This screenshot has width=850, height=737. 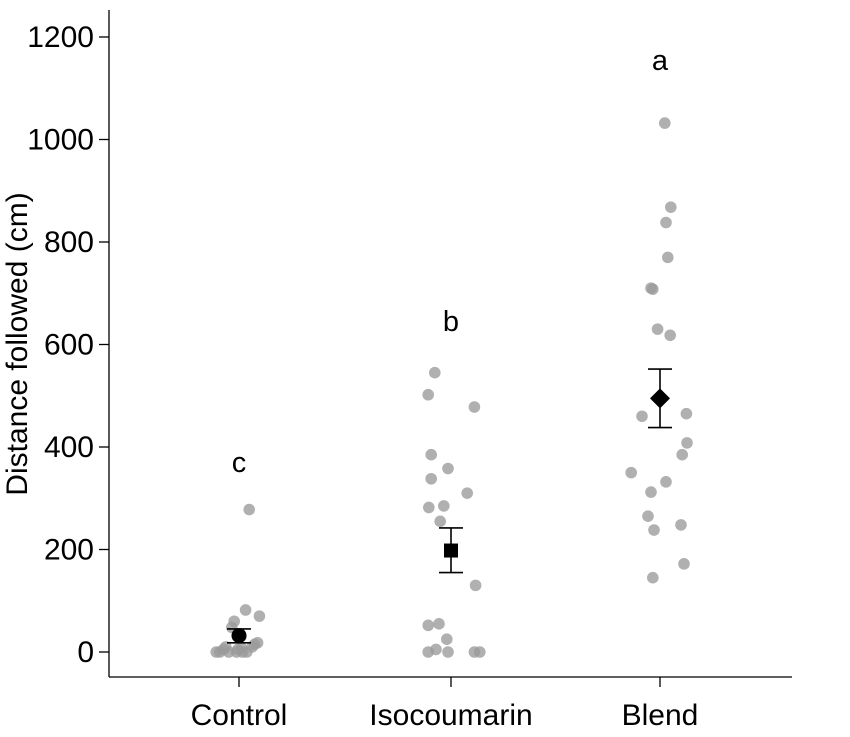 What do you see at coordinates (60, 140) in the screenshot?
I see `y-tick-label: 1000` at bounding box center [60, 140].